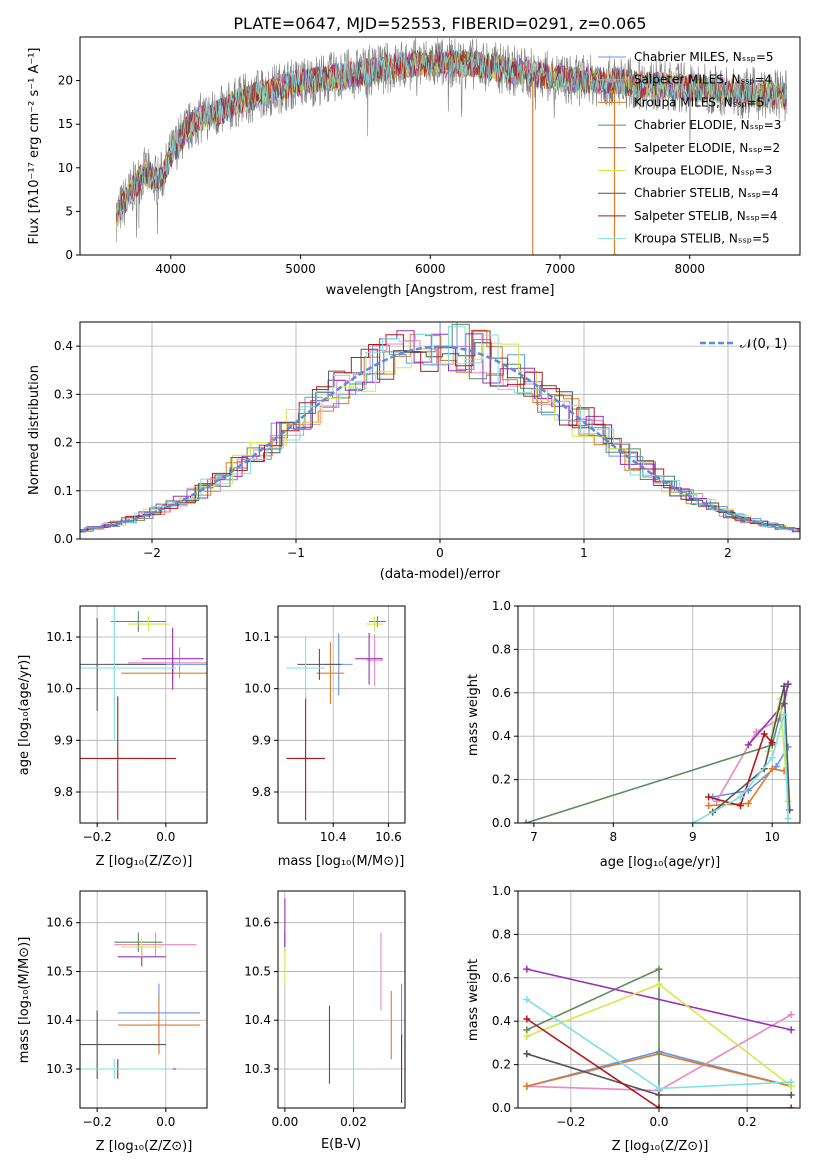 This screenshot has width=819, height=1170. I want to click on age-vs-metallicity-panel: −0.2 0.0 9.8 9.9 10.0 10.1, so click(127, 724).